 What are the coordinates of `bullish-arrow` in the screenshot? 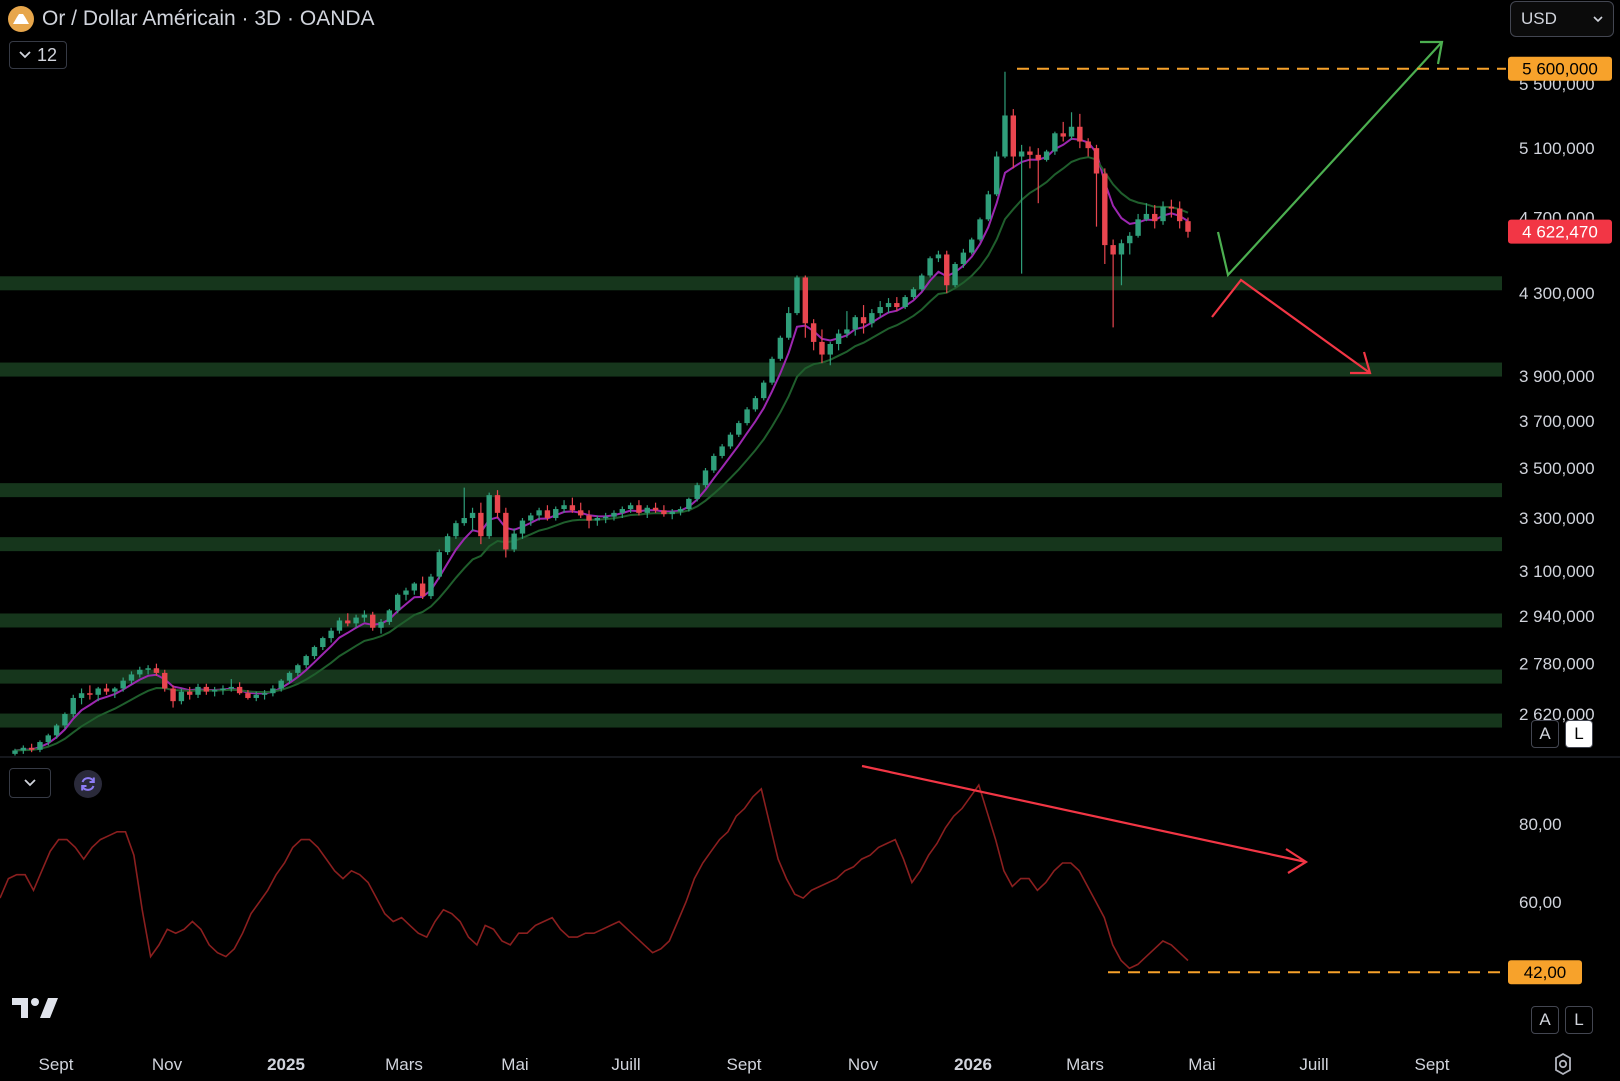 It's located at (1329, 159).